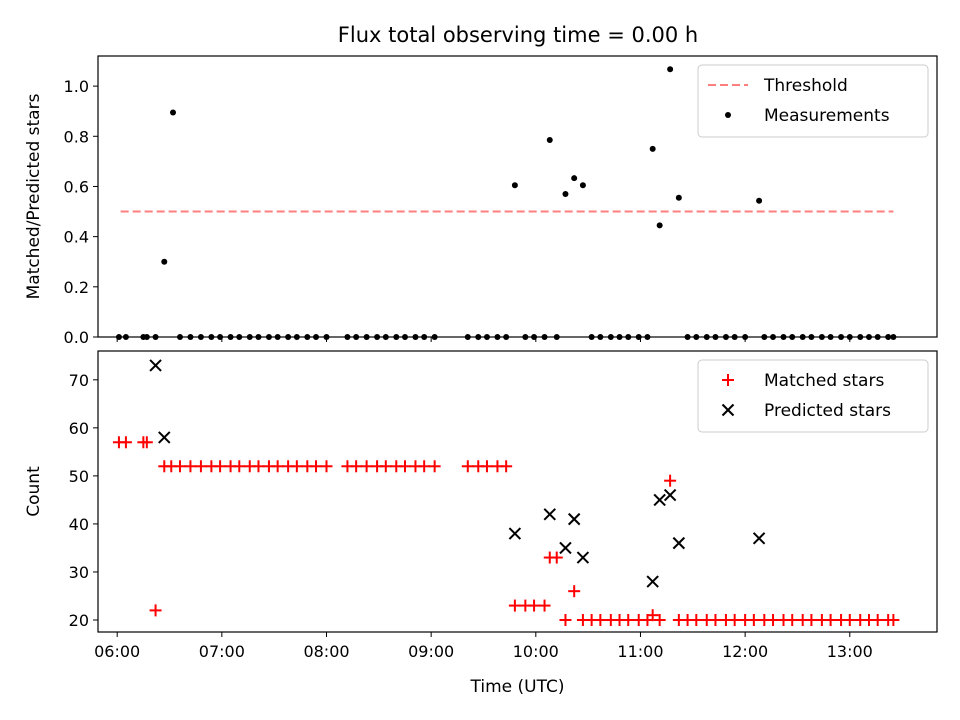 This screenshot has width=960, height=720. Describe the element at coordinates (536, 651) in the screenshot. I see `x-tick-label: 10:00` at that location.